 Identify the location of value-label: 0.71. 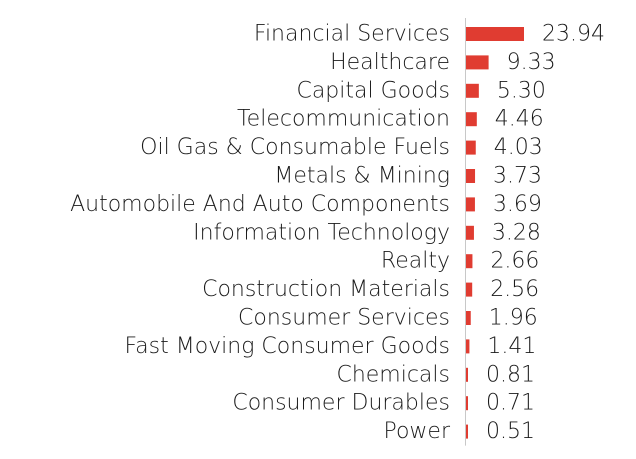
(510, 403).